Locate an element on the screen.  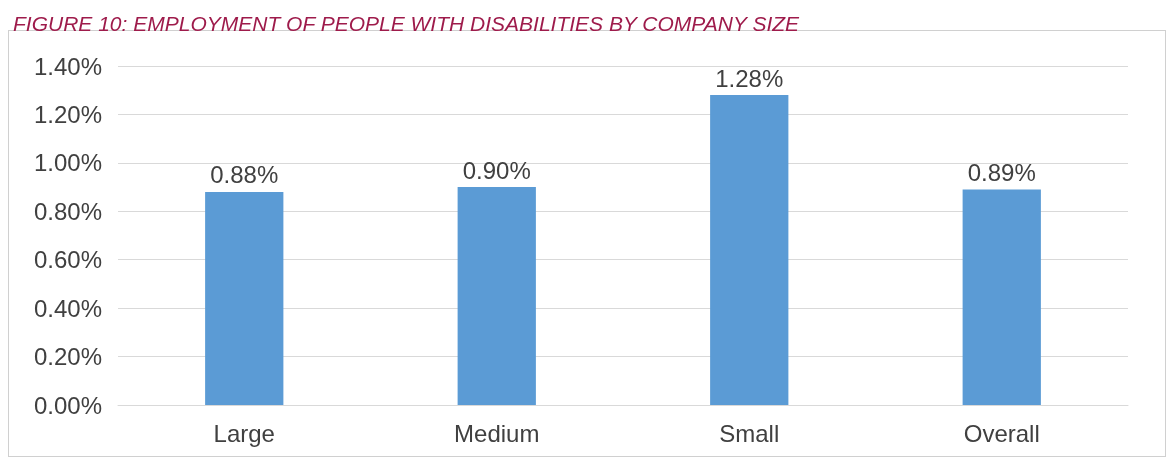
y-tick-label: 0.20% is located at coordinates (67, 357).